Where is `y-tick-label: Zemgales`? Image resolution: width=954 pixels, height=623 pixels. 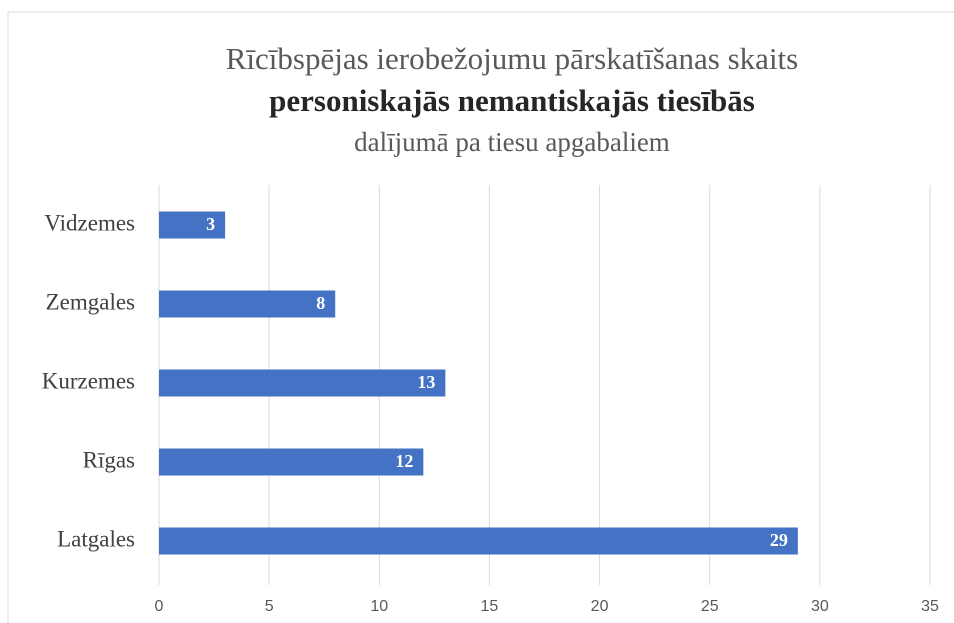 y-tick-label: Zemgales is located at coordinates (90, 301).